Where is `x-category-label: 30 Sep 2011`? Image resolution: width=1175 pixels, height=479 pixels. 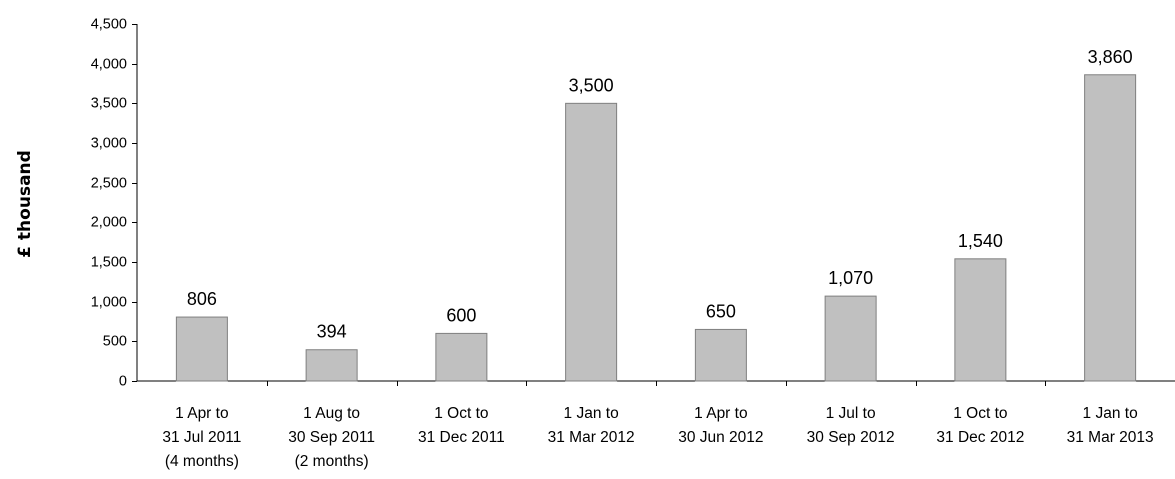
x-category-label: 30 Sep 2011 is located at coordinates (331, 437).